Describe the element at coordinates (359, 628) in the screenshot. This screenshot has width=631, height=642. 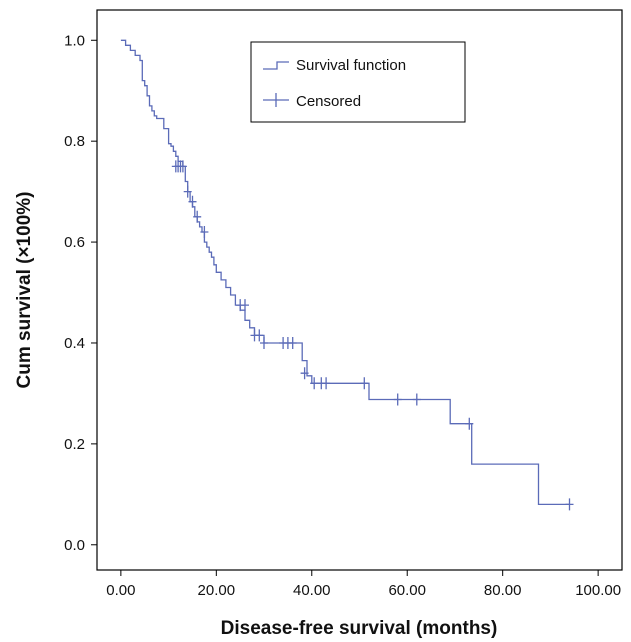
I see `x-axis-title: Disease-free survival (months)` at that location.